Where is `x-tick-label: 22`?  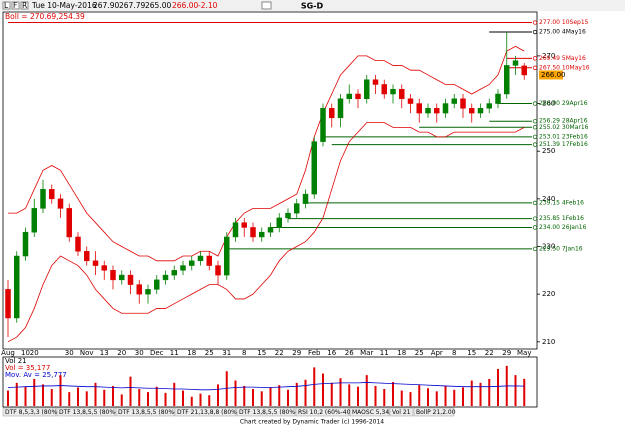 x-tick-label: 22 is located at coordinates (489, 353).